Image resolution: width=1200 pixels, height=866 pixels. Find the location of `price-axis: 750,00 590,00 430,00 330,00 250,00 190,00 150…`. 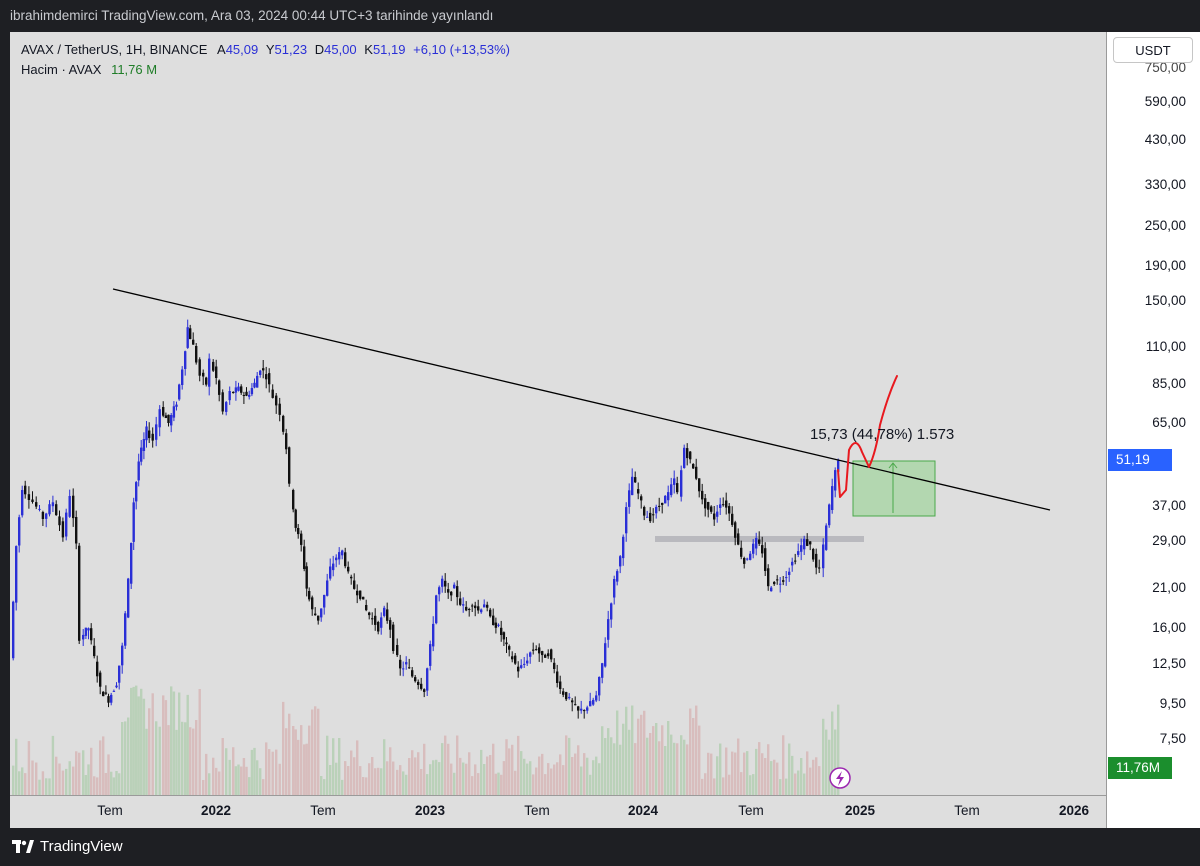

price-axis: 750,00 590,00 430,00 330,00 250,00 190,00 150… is located at coordinates (1153, 430).